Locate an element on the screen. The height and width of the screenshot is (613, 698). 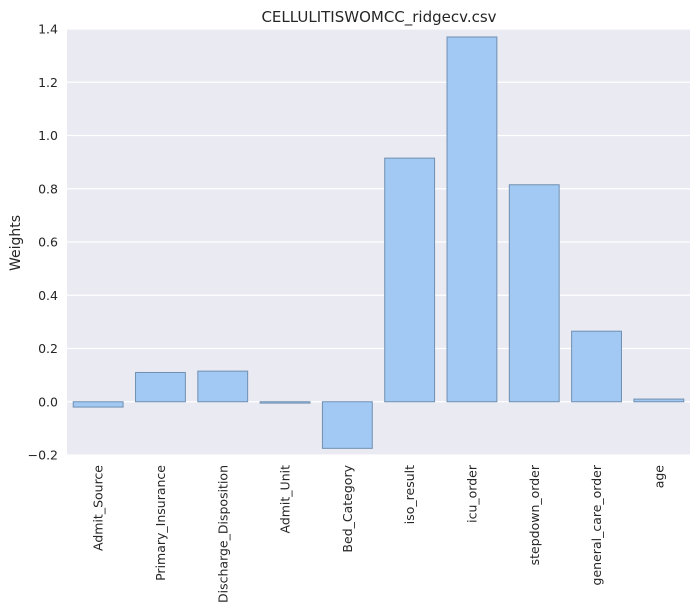
y-axis-label: Weights is located at coordinates (16, 243).